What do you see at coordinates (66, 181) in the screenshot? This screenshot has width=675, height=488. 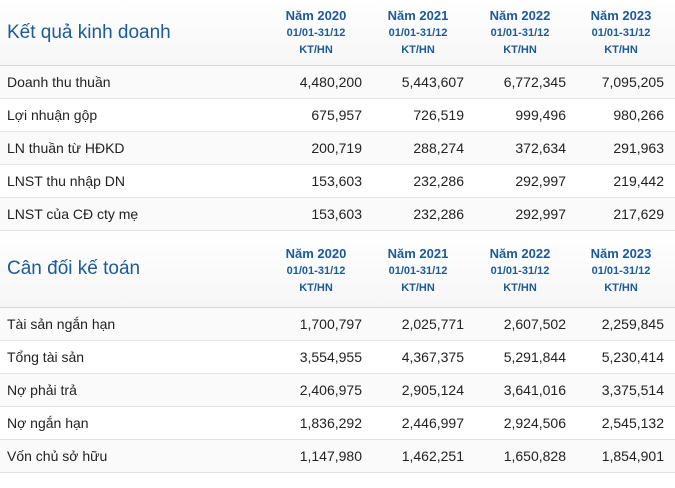 I see `row-label: LNST thu nhập DN` at bounding box center [66, 181].